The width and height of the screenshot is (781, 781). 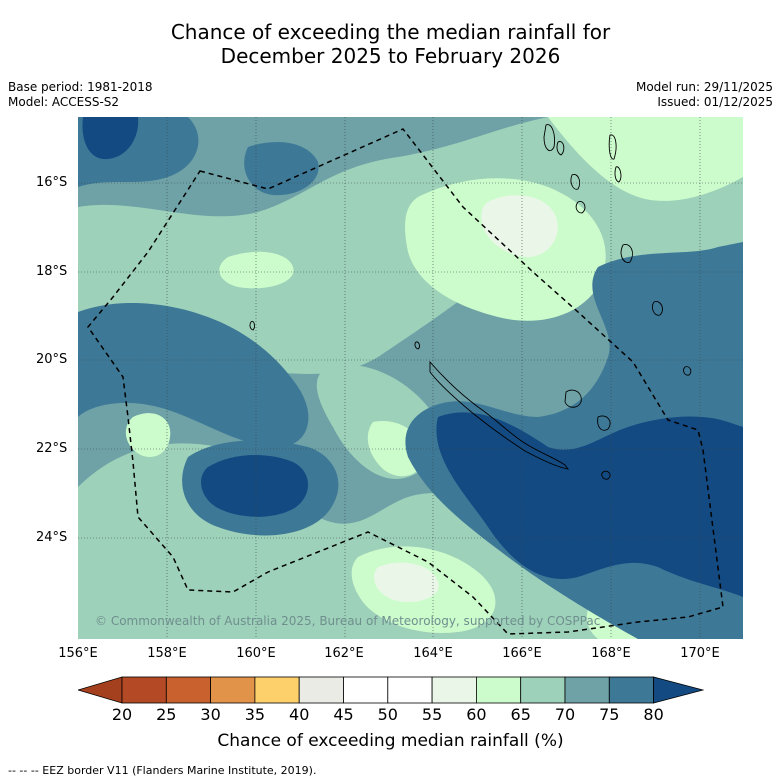 I want to click on issued-date: Issued: 01/12/2025, so click(x=715, y=102).